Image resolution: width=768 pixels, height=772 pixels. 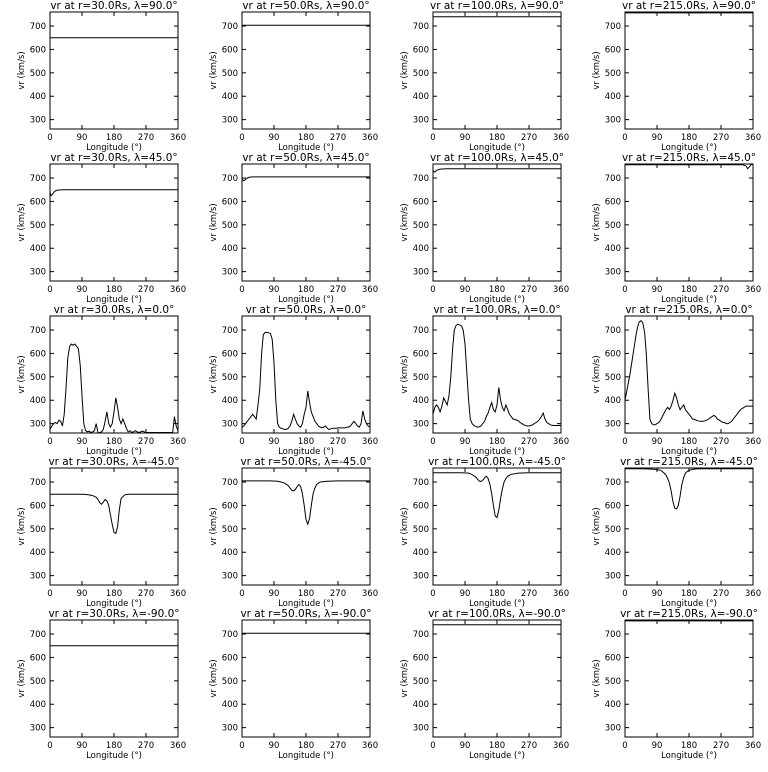 What do you see at coordinates (689, 489) in the screenshot?
I see `series-line` at bounding box center [689, 489].